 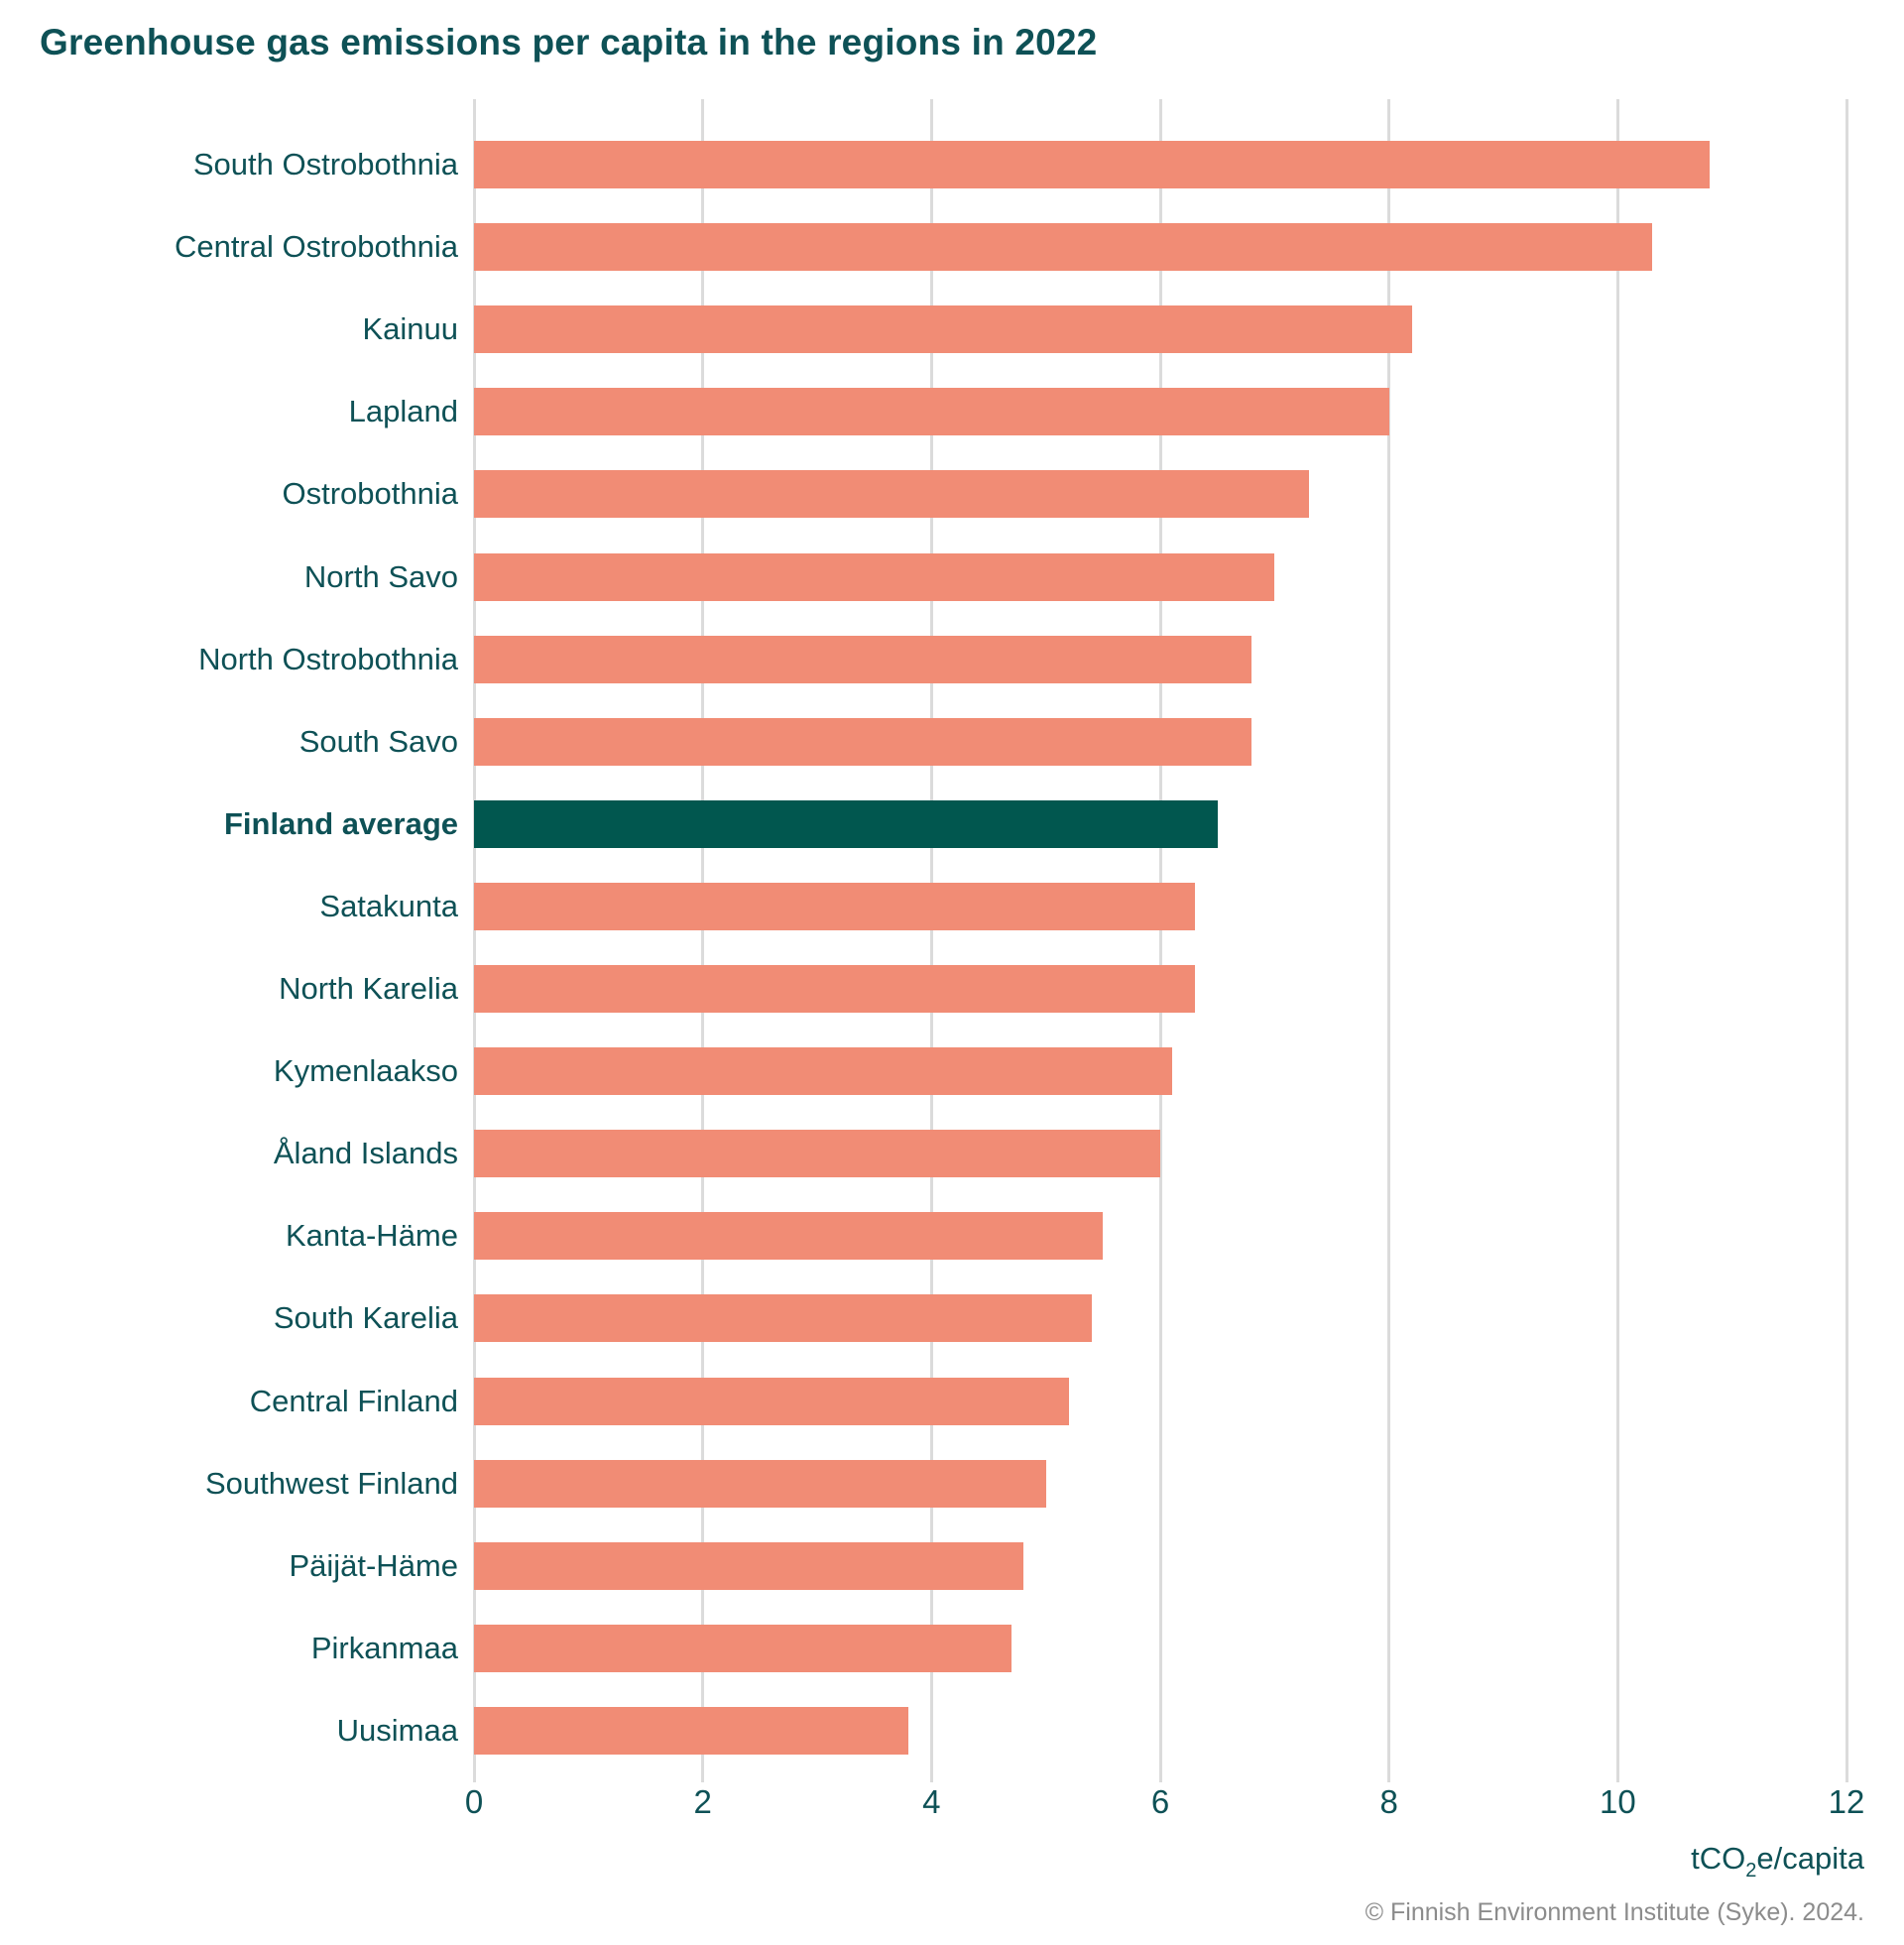 What do you see at coordinates (340, 823) in the screenshot?
I see `category-label-finland-average: Finland average` at bounding box center [340, 823].